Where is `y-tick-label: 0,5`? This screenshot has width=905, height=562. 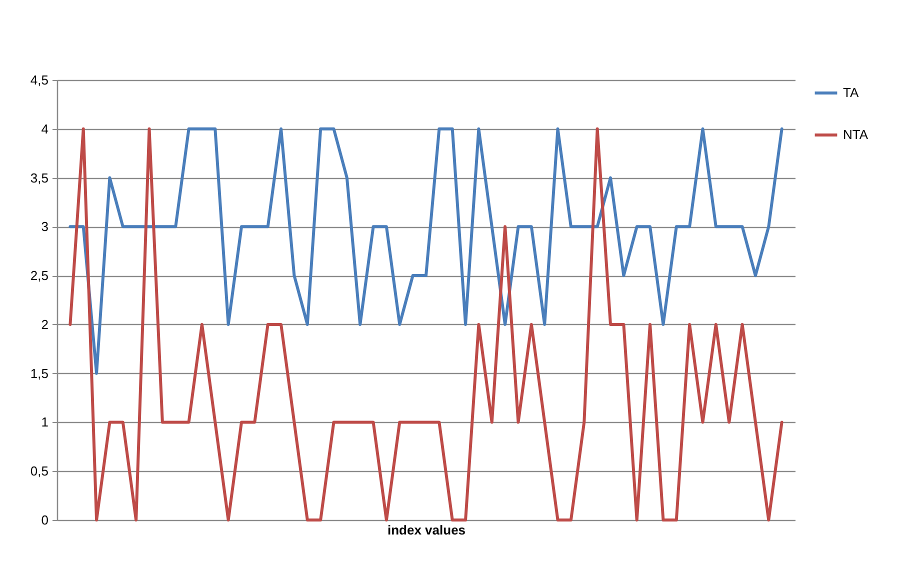 y-tick-label: 0,5 is located at coordinates (39, 471).